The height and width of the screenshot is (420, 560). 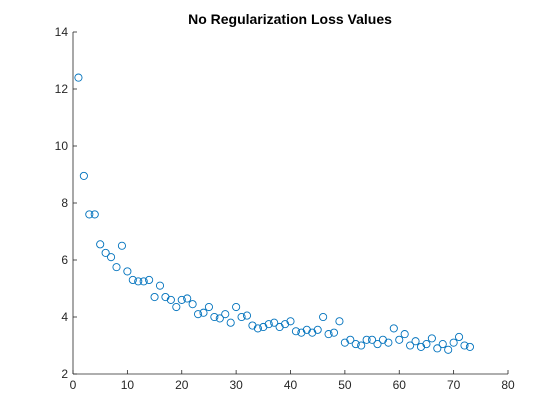 I want to click on x-tick-label: 10, so click(x=128, y=385).